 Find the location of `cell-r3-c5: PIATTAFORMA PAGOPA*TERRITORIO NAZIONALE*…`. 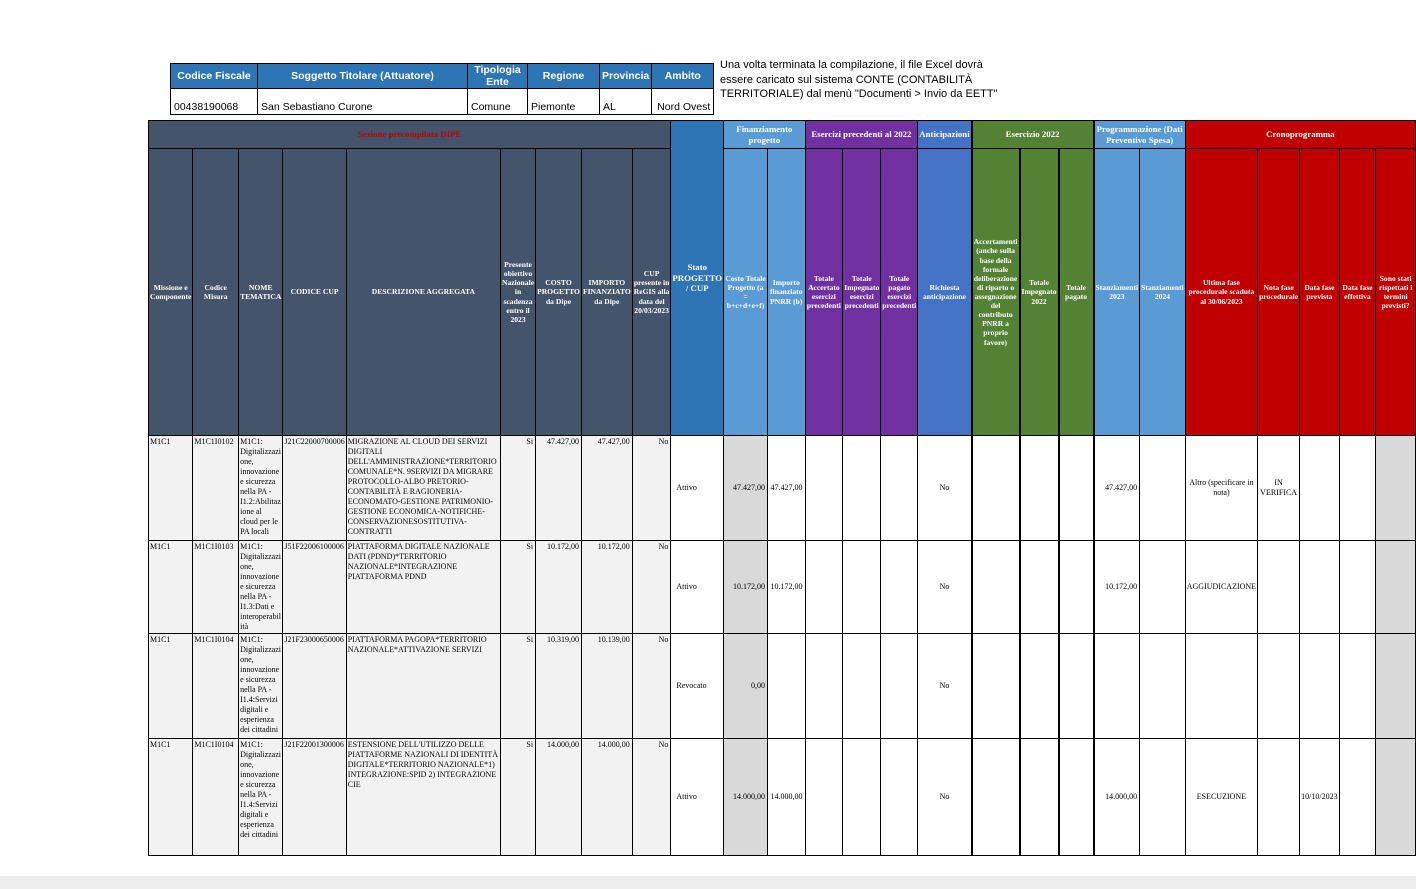

cell-r3-c5: PIATTAFORMA PAGOPA*TERRITORIO NAZIONALE*… is located at coordinates (423, 686).